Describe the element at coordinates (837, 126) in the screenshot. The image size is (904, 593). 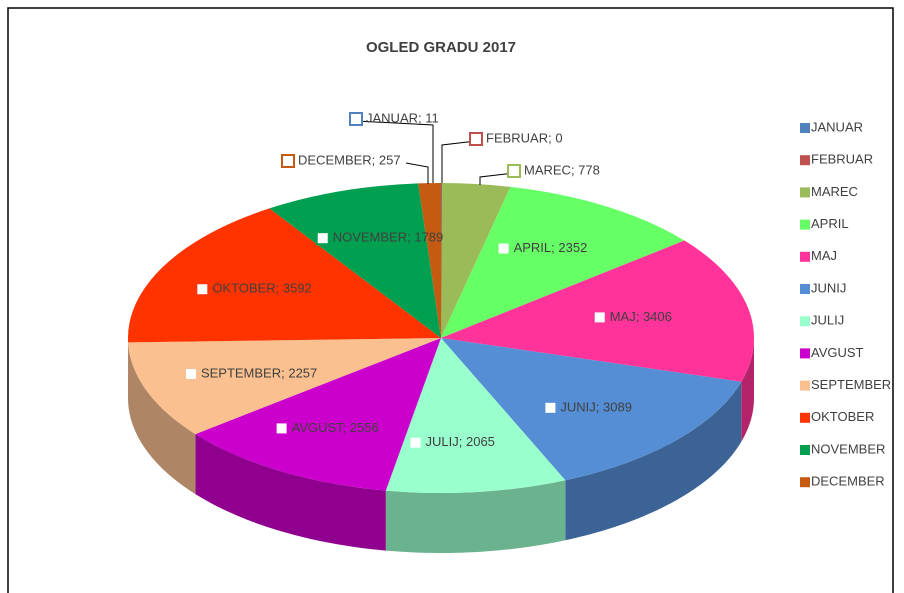
I see `legend-label: JANUAR` at that location.